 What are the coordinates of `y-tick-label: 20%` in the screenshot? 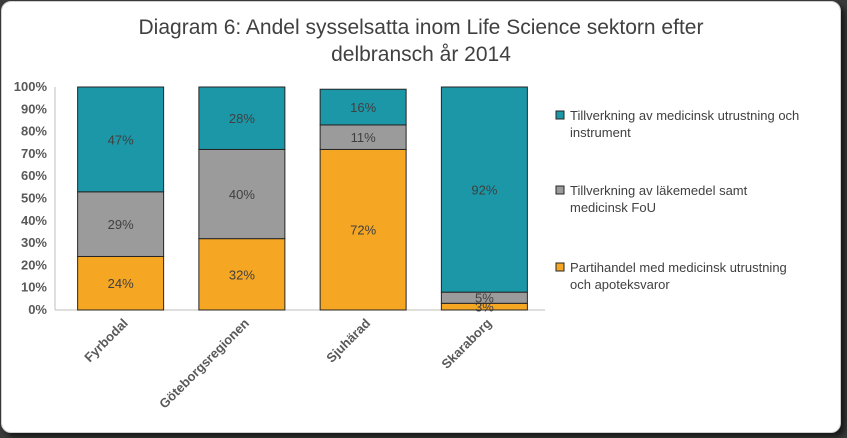 It's located at (34, 264).